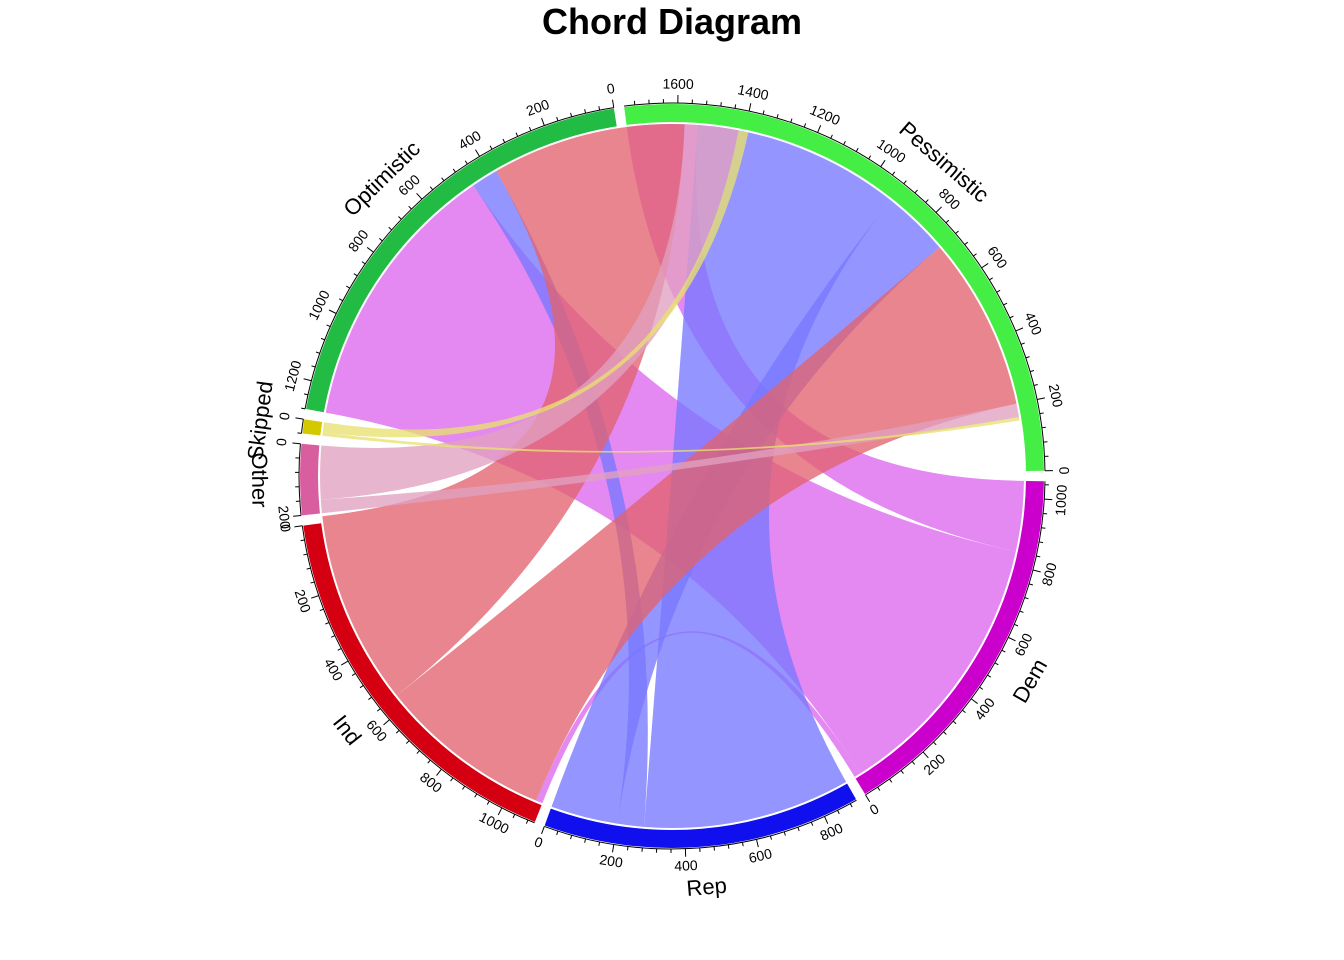  I want to click on major-tick-other, so click(297, 515).